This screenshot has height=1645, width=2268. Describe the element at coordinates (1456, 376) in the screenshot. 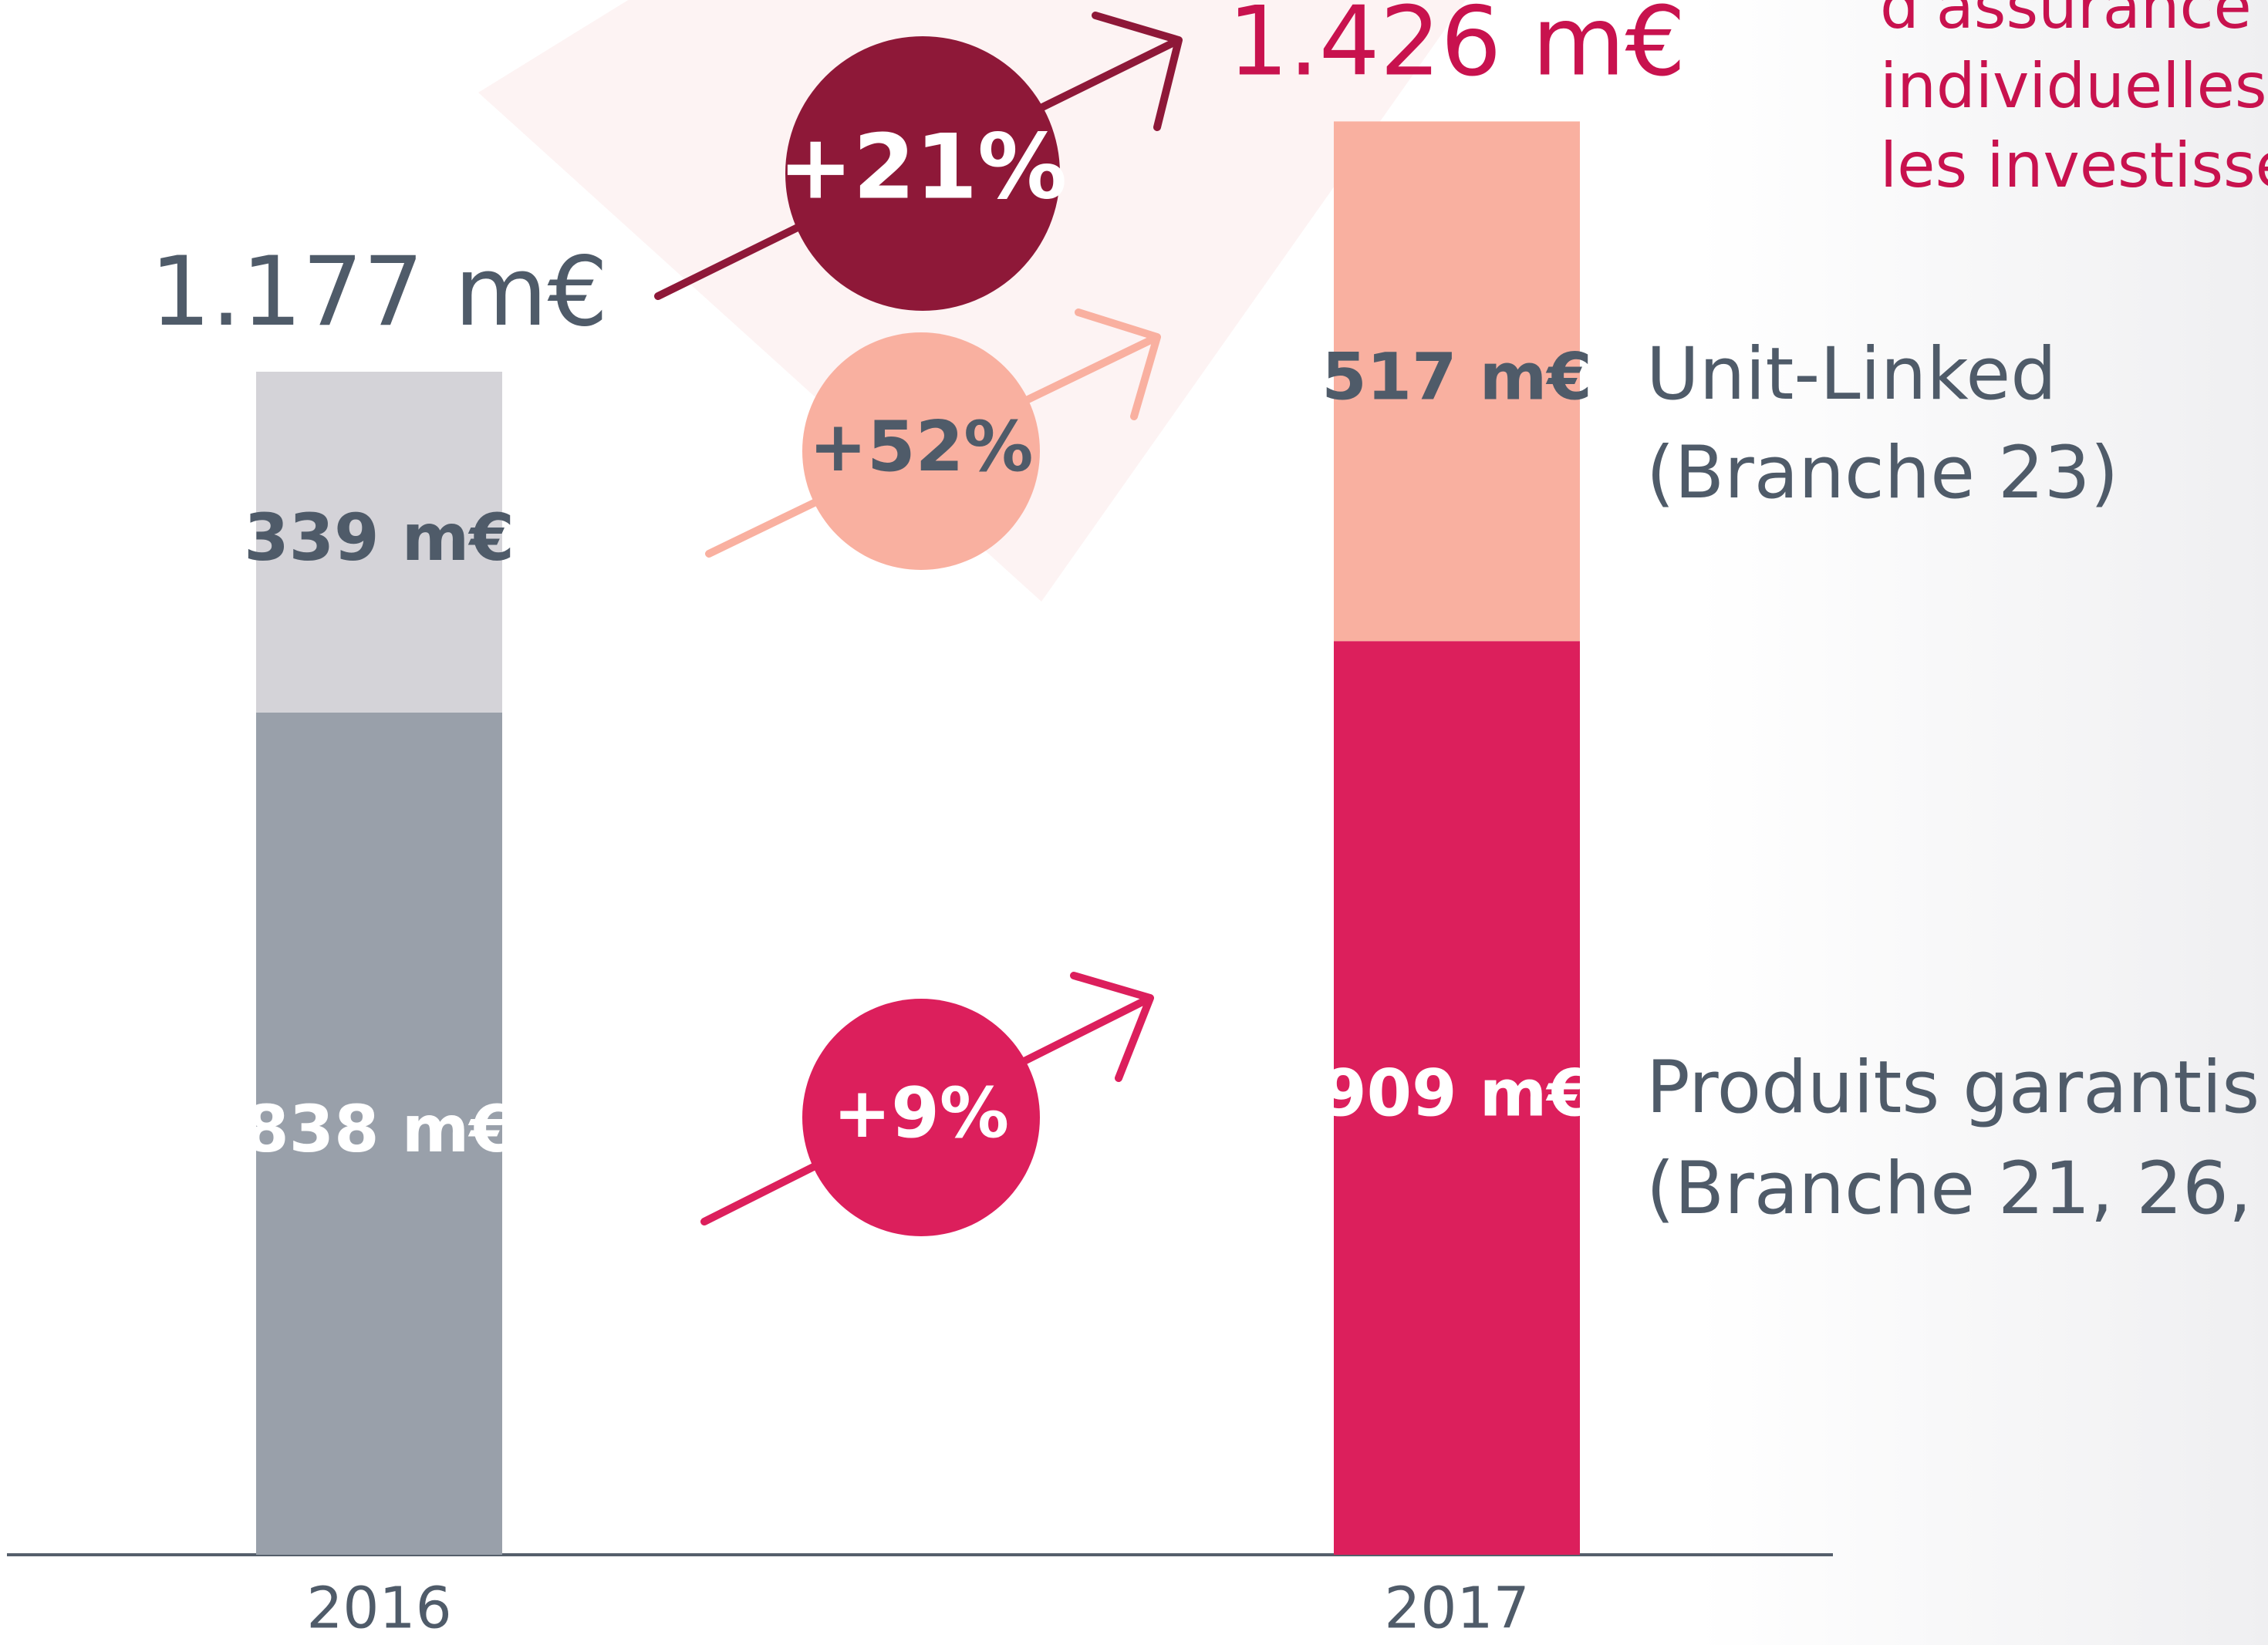

I see `value-label: 517 m€` at that location.